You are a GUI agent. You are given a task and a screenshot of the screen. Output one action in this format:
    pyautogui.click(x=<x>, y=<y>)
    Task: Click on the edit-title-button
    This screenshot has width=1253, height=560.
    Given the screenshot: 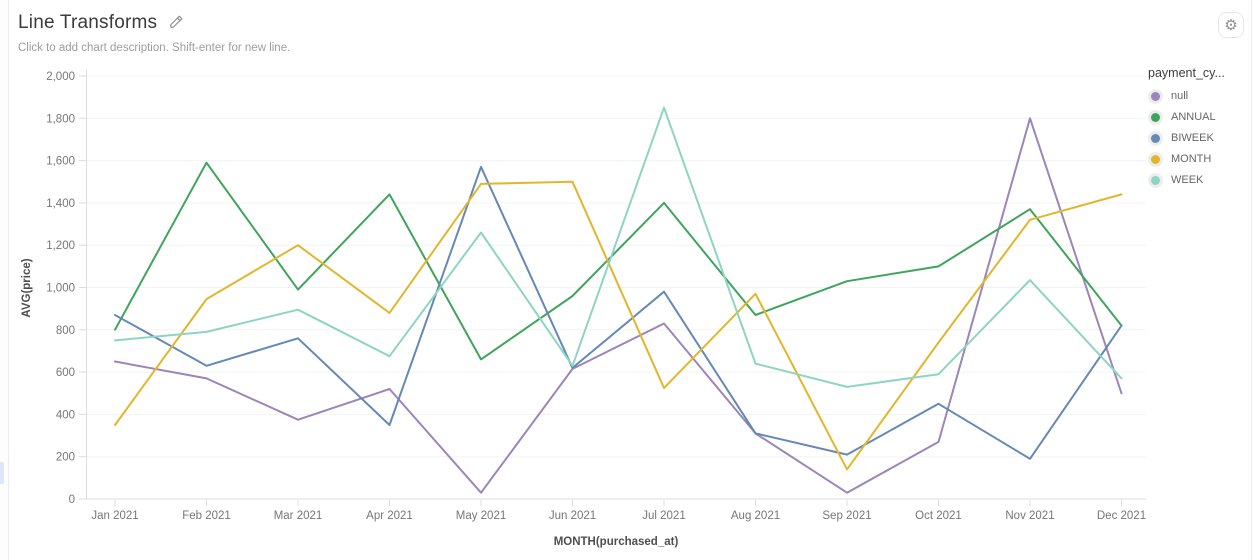 What is the action you would take?
    pyautogui.click(x=176, y=23)
    